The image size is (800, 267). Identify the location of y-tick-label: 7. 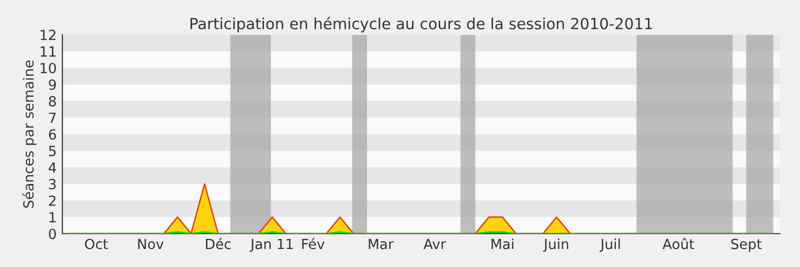
(52, 117).